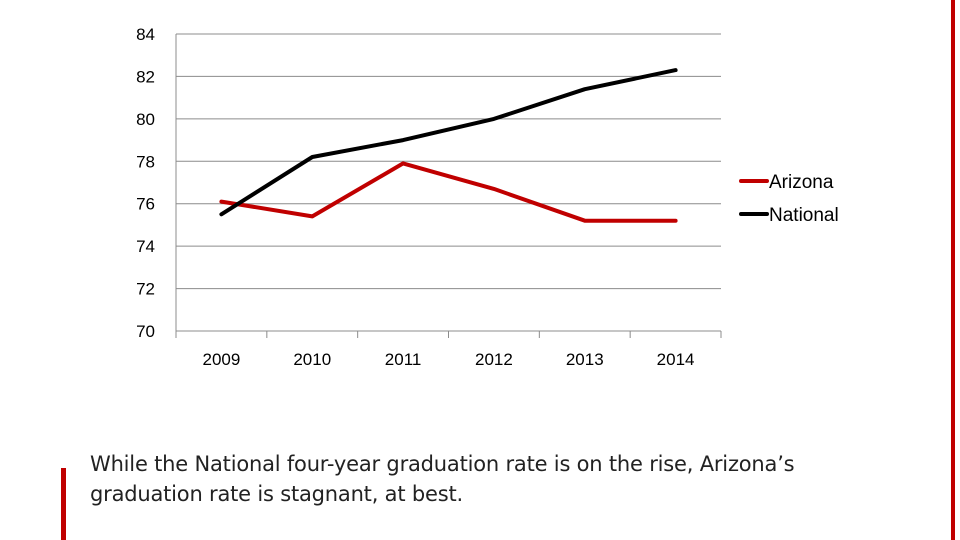 Image resolution: width=960 pixels, height=540 pixels. Describe the element at coordinates (448, 192) in the screenshot. I see `series-line-arizona` at that location.